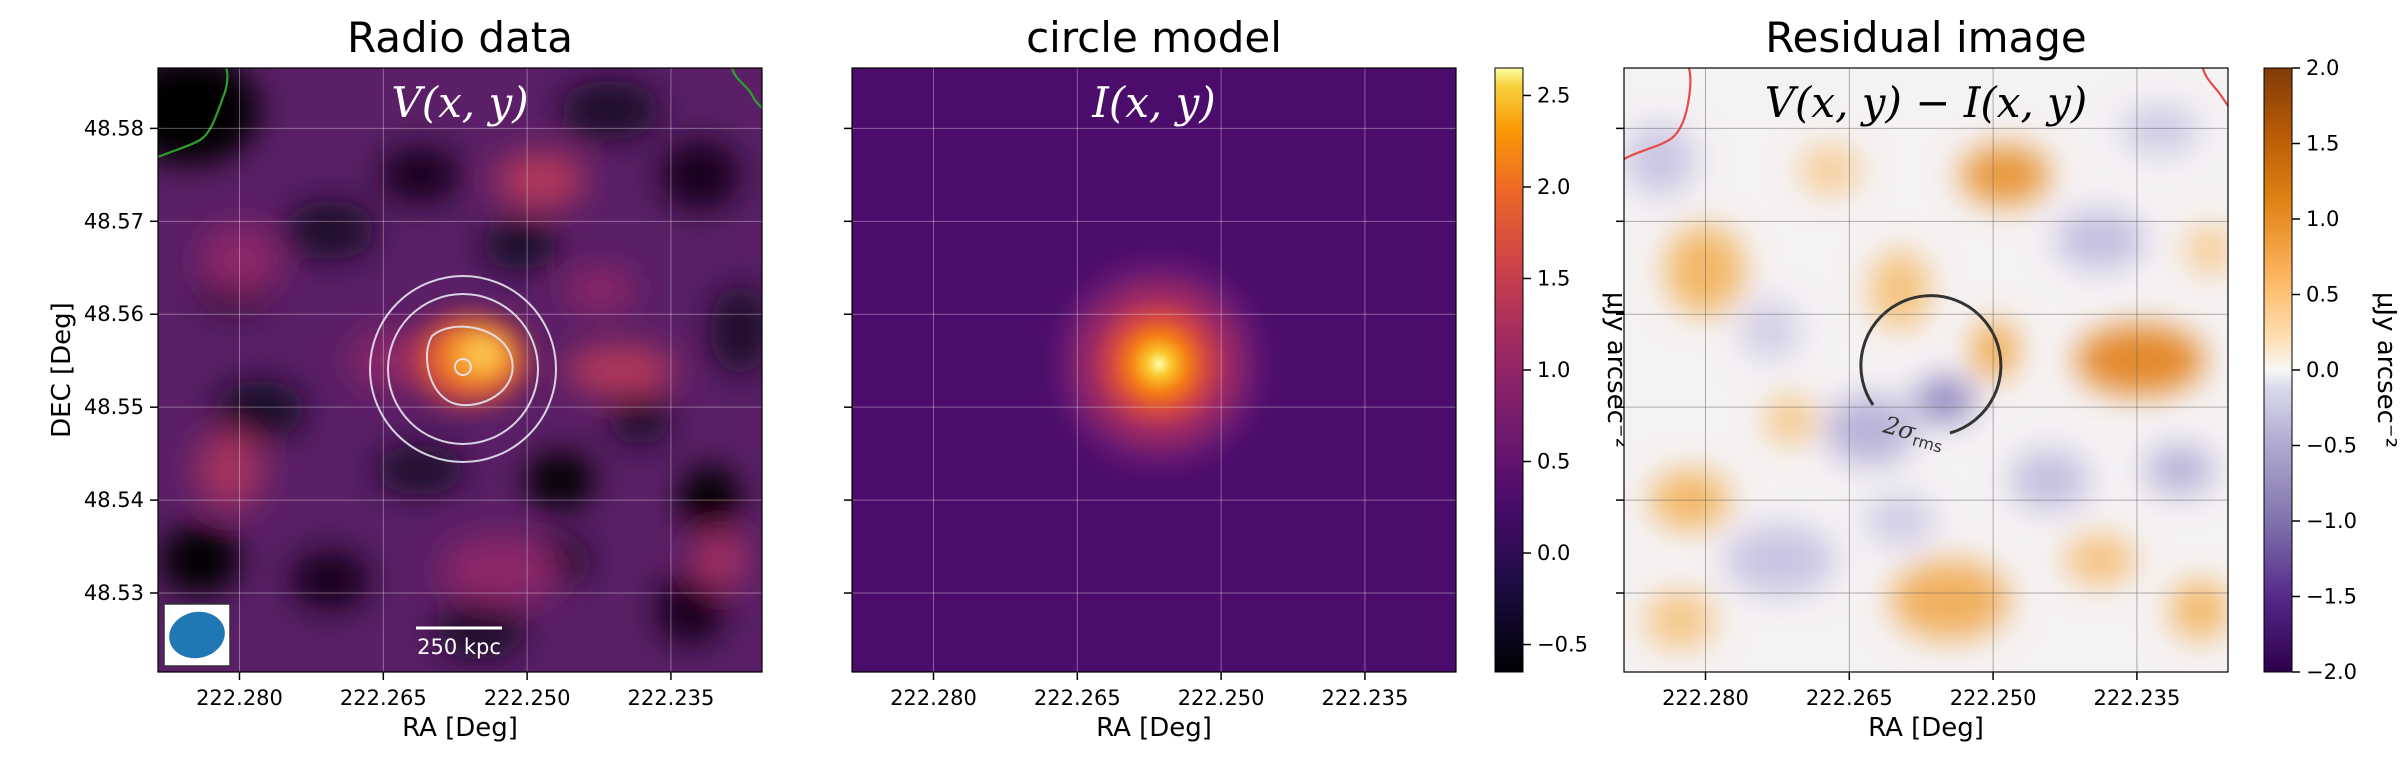 The image size is (2400, 765). I want to click on model-source, so click(1159, 364).